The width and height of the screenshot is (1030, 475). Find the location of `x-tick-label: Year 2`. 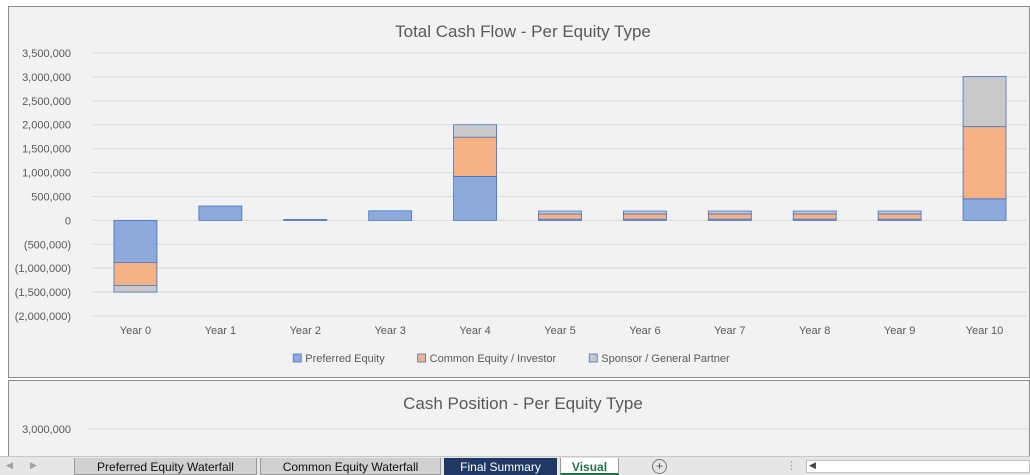

x-tick-label: Year 2 is located at coordinates (305, 331).